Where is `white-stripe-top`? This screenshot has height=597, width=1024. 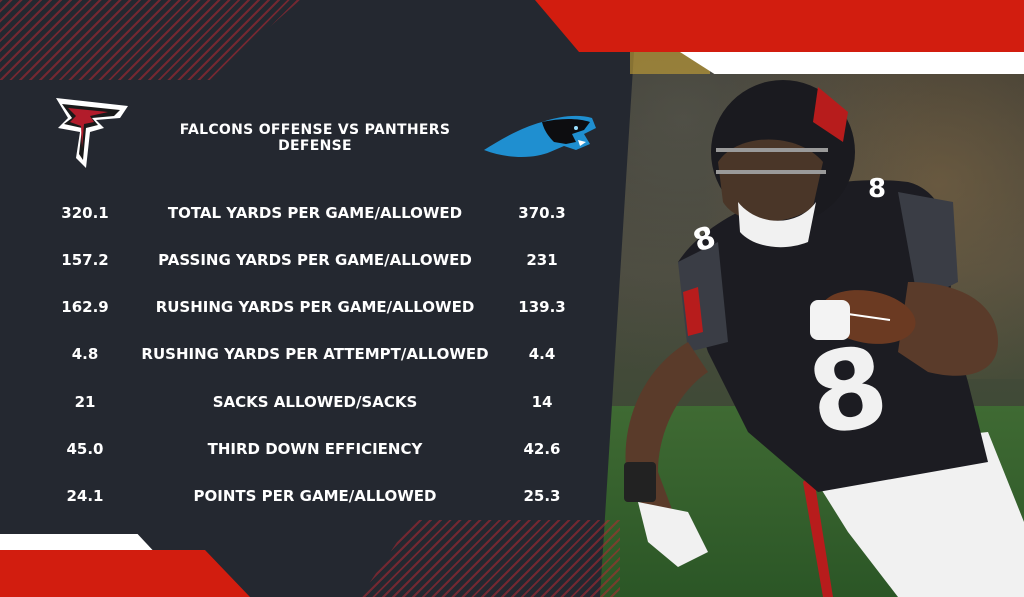 white-stripe-top is located at coordinates (852, 63).